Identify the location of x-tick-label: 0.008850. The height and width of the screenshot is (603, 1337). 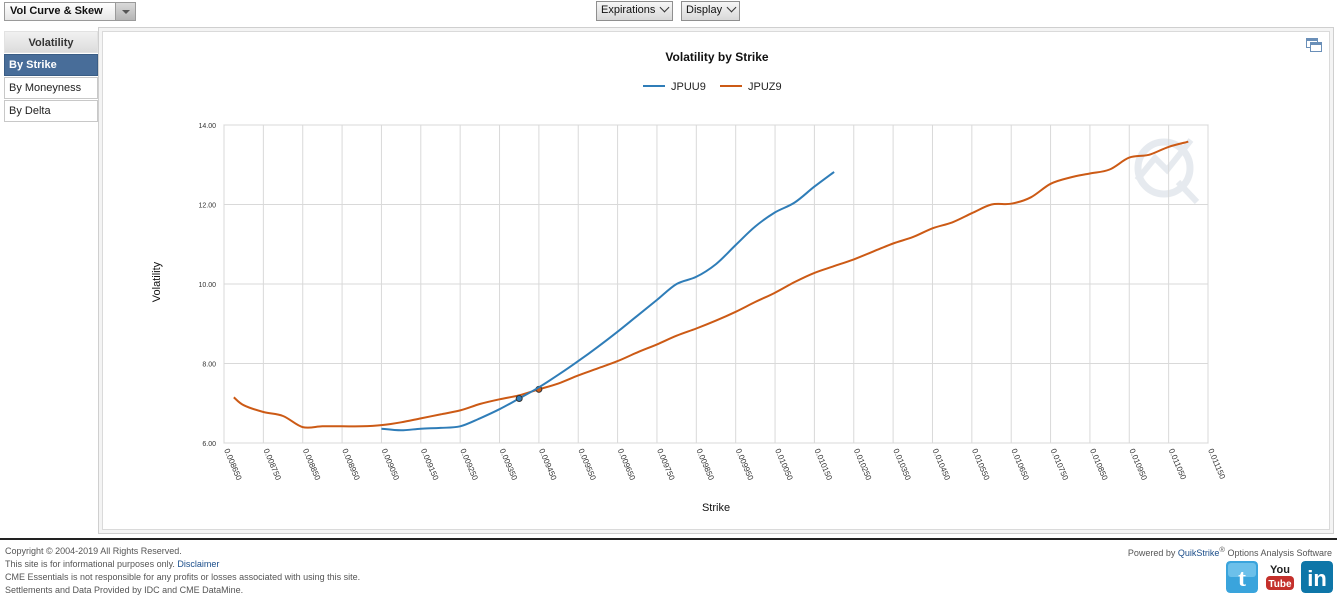
(312, 464).